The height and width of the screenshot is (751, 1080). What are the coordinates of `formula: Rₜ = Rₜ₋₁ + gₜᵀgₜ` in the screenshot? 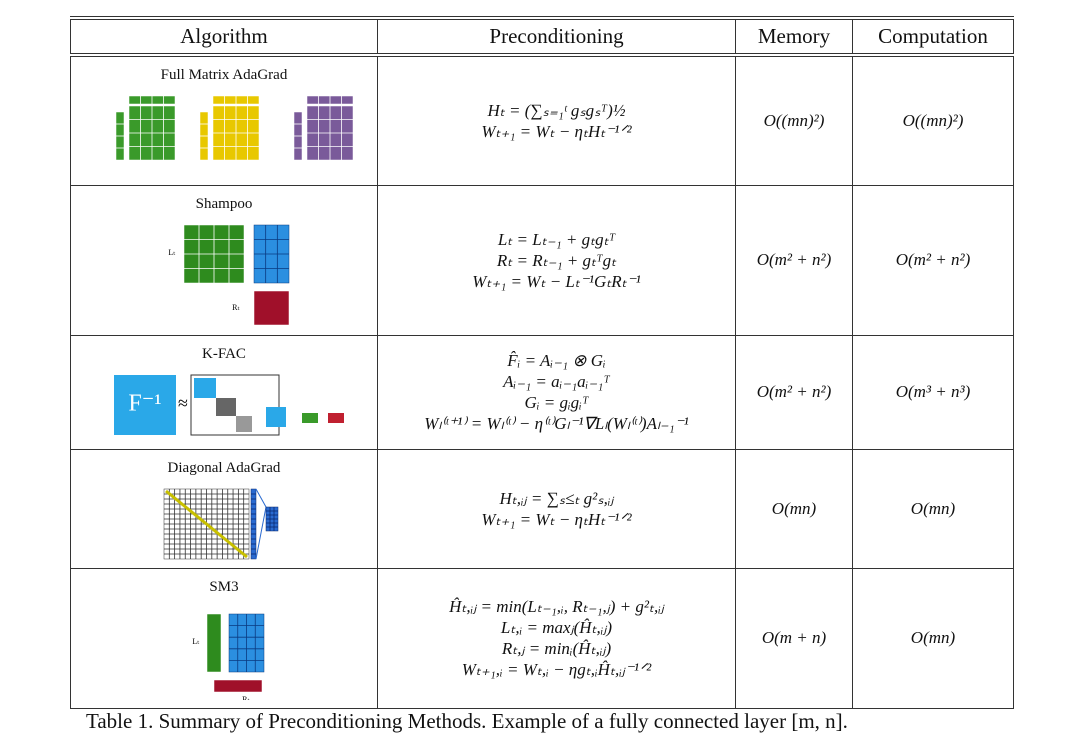 It's located at (556, 260).